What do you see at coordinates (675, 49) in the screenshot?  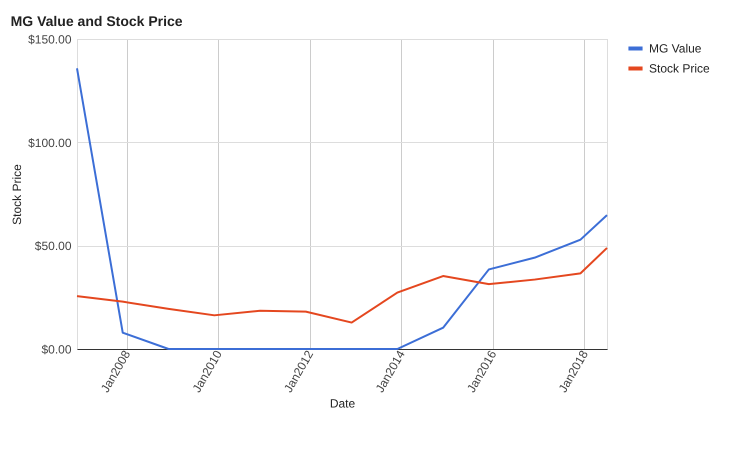 I see `legend-label: MG Value` at bounding box center [675, 49].